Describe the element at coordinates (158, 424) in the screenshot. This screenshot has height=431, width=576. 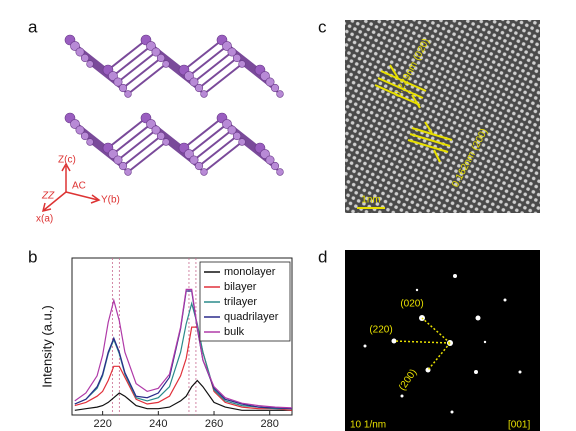
I see `x-tick-label: 240` at that location.